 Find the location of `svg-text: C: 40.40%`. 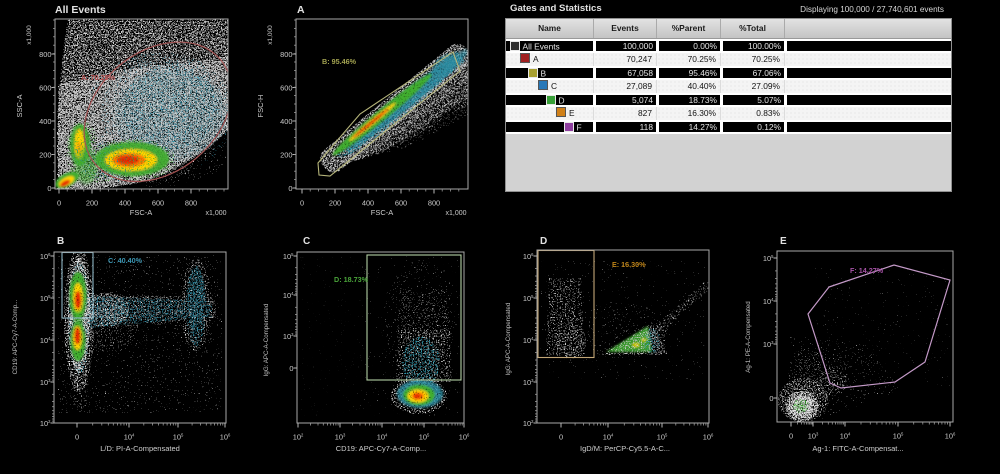

svg-text: C: 40.40% is located at coordinates (125, 260).